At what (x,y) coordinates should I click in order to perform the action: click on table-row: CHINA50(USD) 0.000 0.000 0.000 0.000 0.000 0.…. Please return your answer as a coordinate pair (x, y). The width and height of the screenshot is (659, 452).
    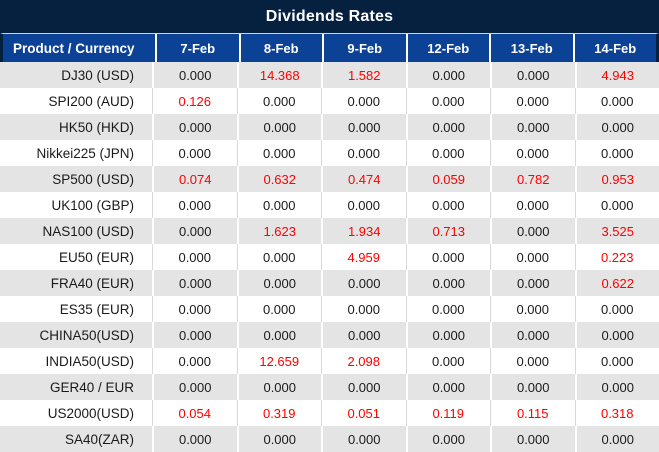
    Looking at the image, I should click on (329, 335).